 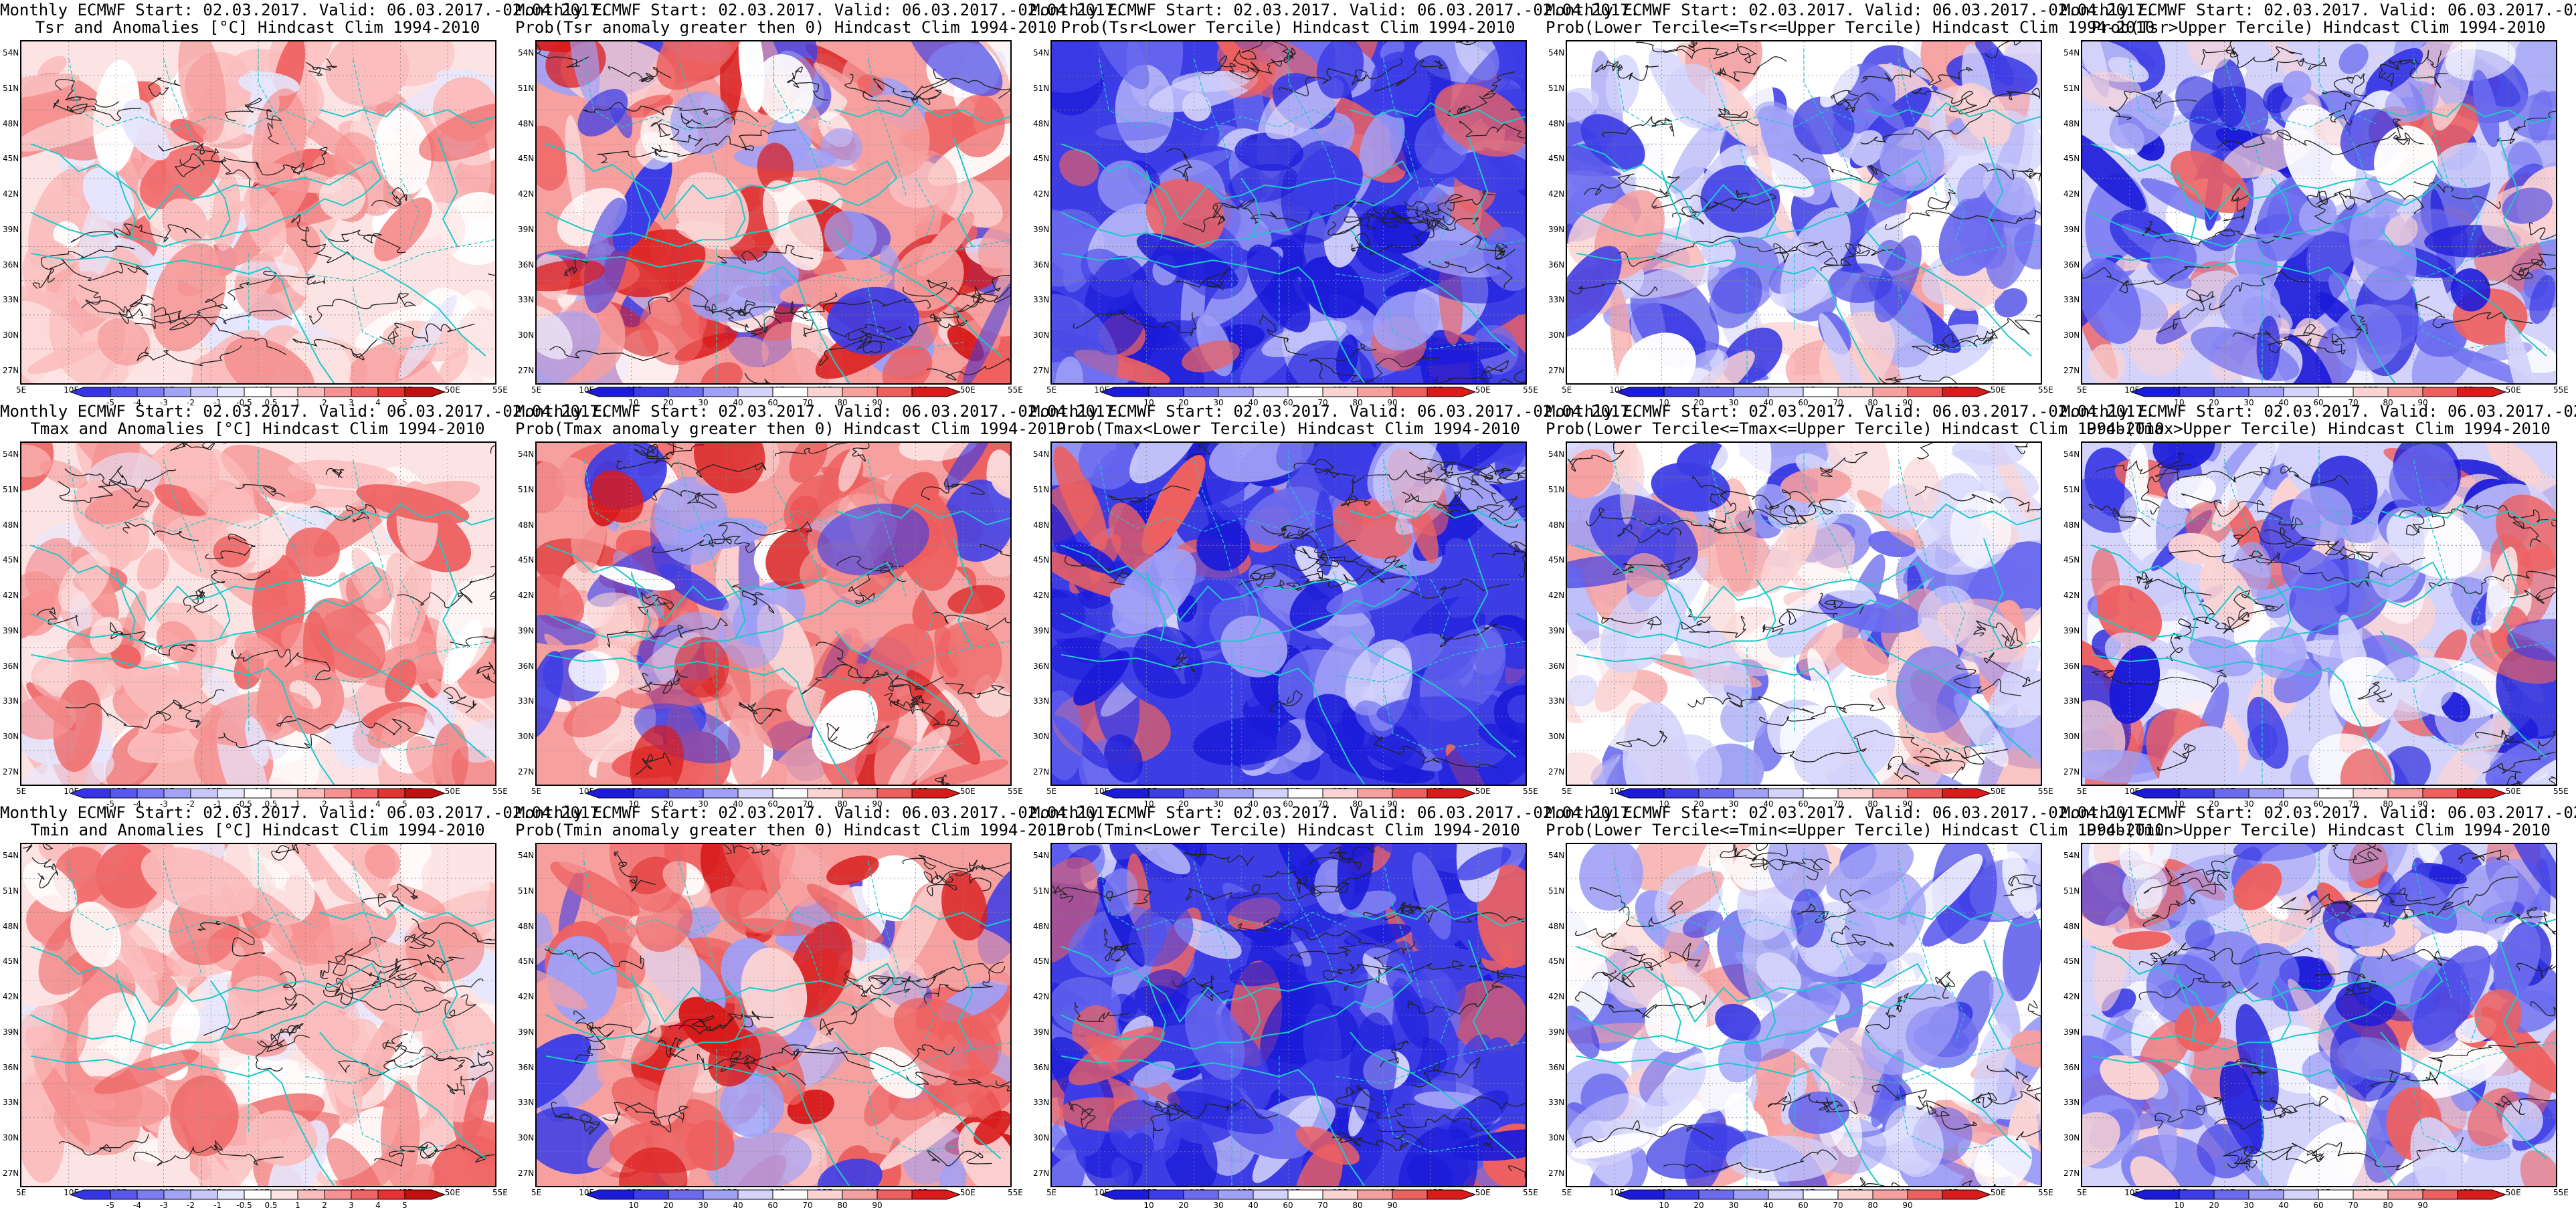 I want to click on colorbar-tick-label: -5, so click(x=110, y=1205).